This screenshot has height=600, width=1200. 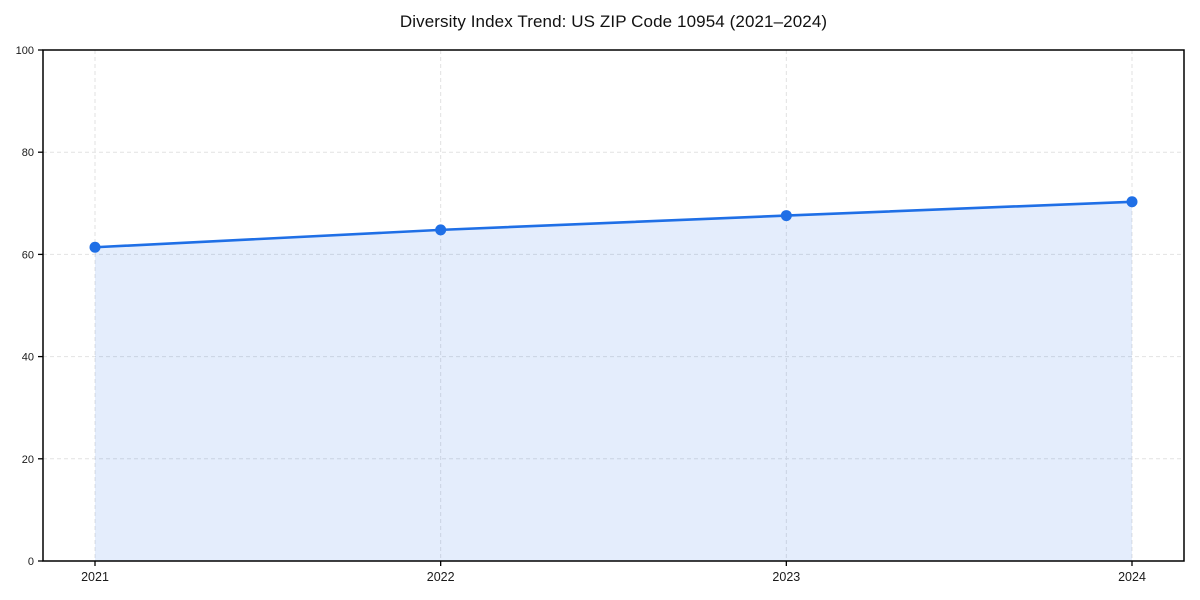 What do you see at coordinates (28, 153) in the screenshot?
I see `y-tick-label: 80` at bounding box center [28, 153].